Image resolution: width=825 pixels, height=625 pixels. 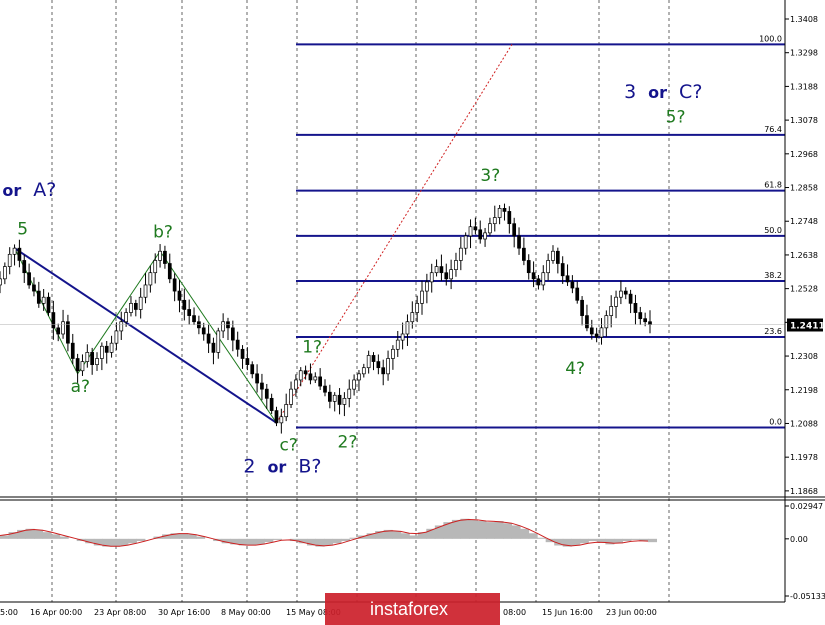 What do you see at coordinates (120, 612) in the screenshot?
I see `time-tick-label: 23 Apr 08:00` at bounding box center [120, 612].